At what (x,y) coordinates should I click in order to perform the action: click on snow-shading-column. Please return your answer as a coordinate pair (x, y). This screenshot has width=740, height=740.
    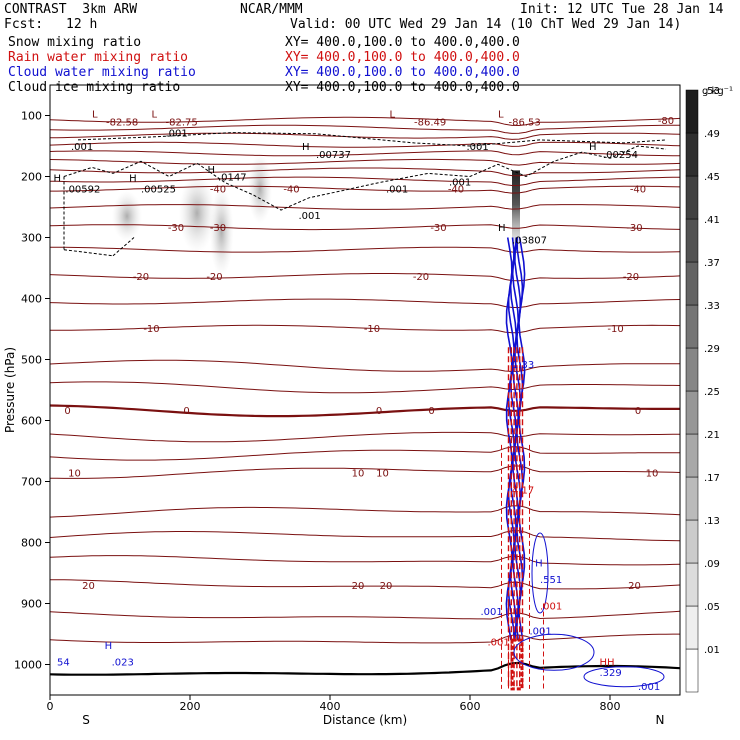
    Looking at the image, I should click on (516, 213).